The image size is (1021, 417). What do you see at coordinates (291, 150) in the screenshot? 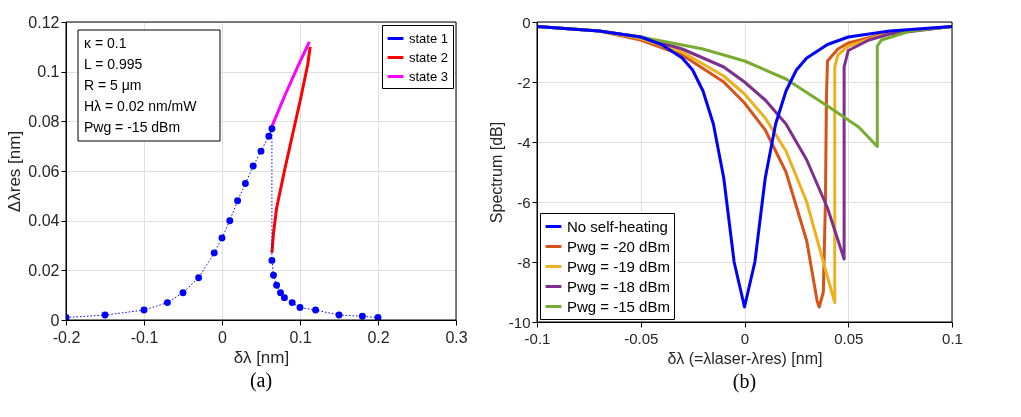
I see `line-series` at bounding box center [291, 150].